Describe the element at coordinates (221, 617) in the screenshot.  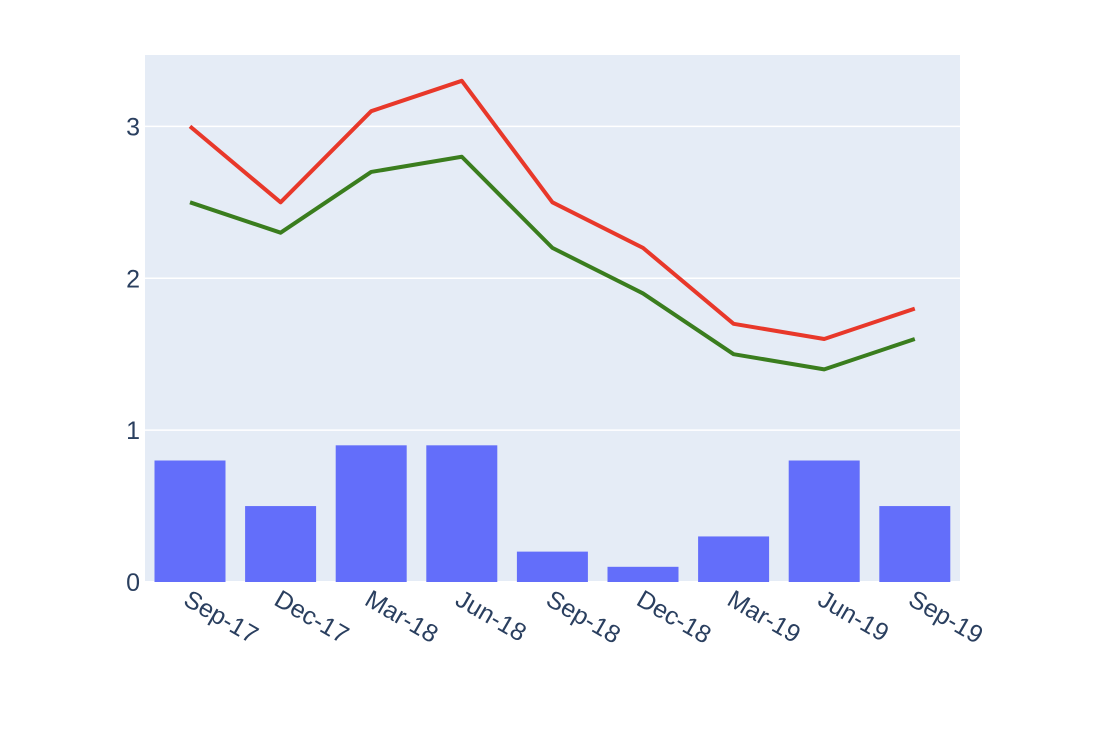
I see `x-tick-label: Sep-17` at that location.